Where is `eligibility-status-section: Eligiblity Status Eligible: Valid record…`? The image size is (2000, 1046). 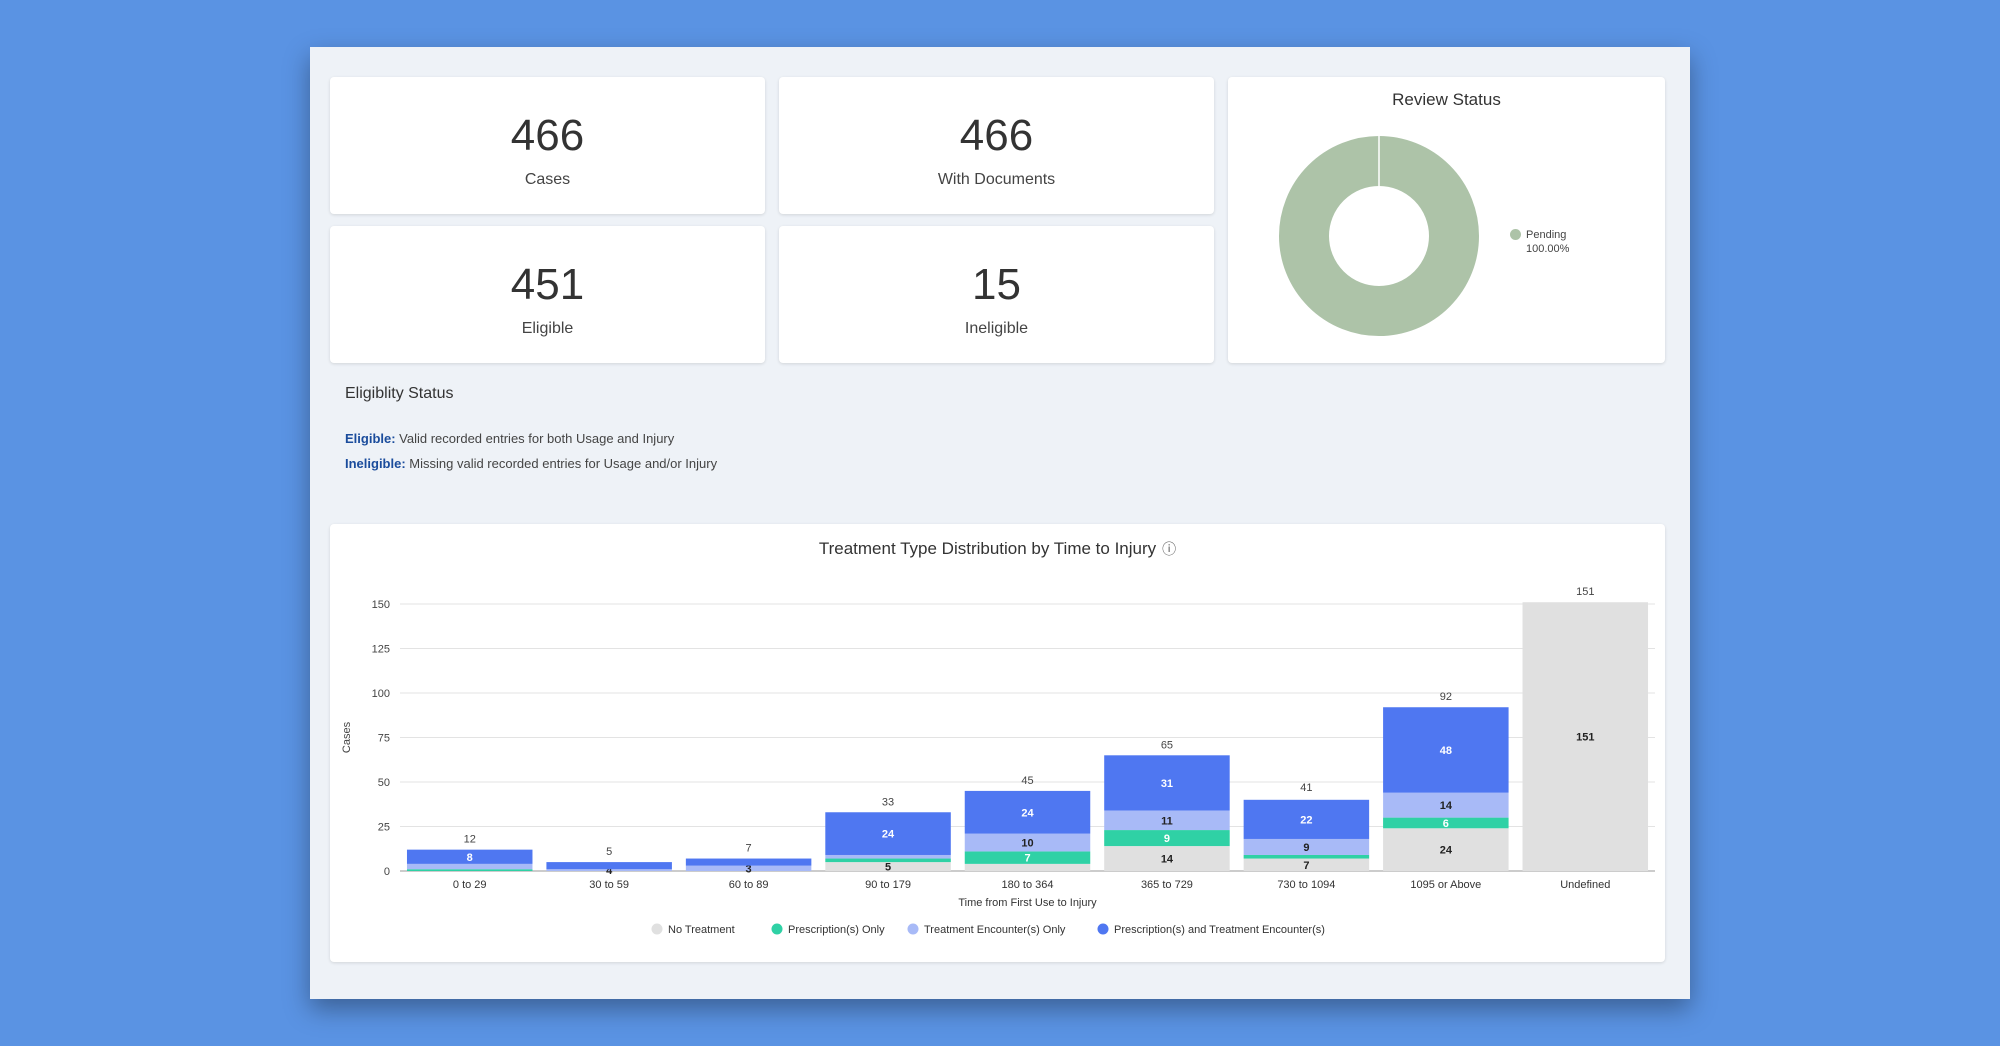 eligibility-status-section: Eligiblity Status Eligible: Valid record… is located at coordinates (531, 433).